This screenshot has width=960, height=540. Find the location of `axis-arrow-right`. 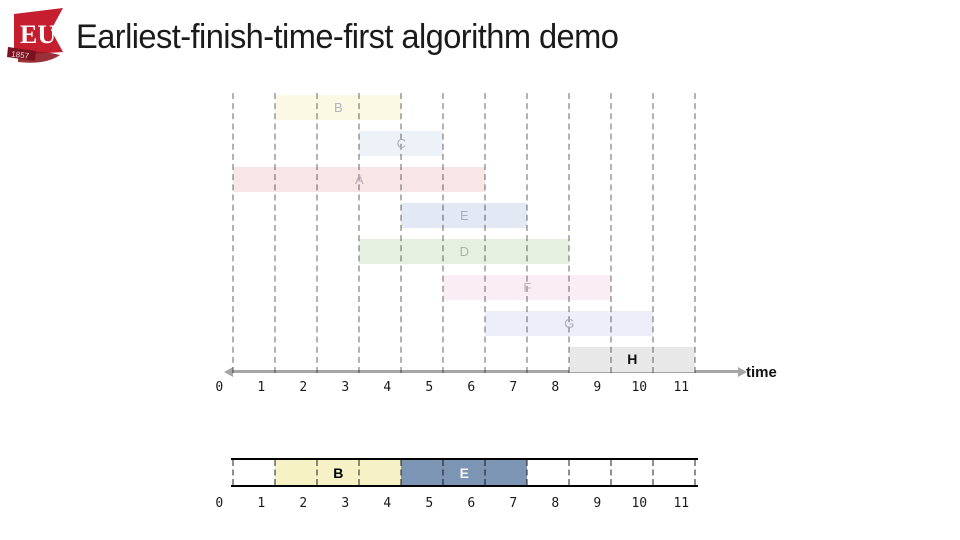

axis-arrow-right is located at coordinates (742, 371).